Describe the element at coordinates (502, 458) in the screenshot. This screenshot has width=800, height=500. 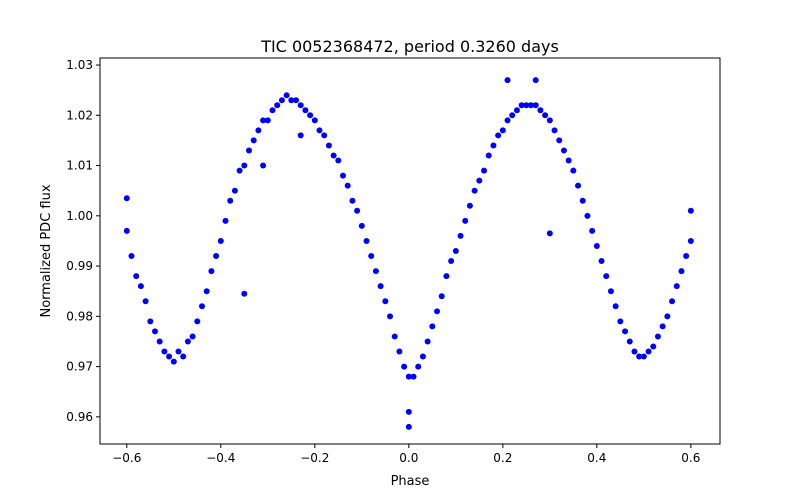
I see `x-tick-label: 0.2` at that location.